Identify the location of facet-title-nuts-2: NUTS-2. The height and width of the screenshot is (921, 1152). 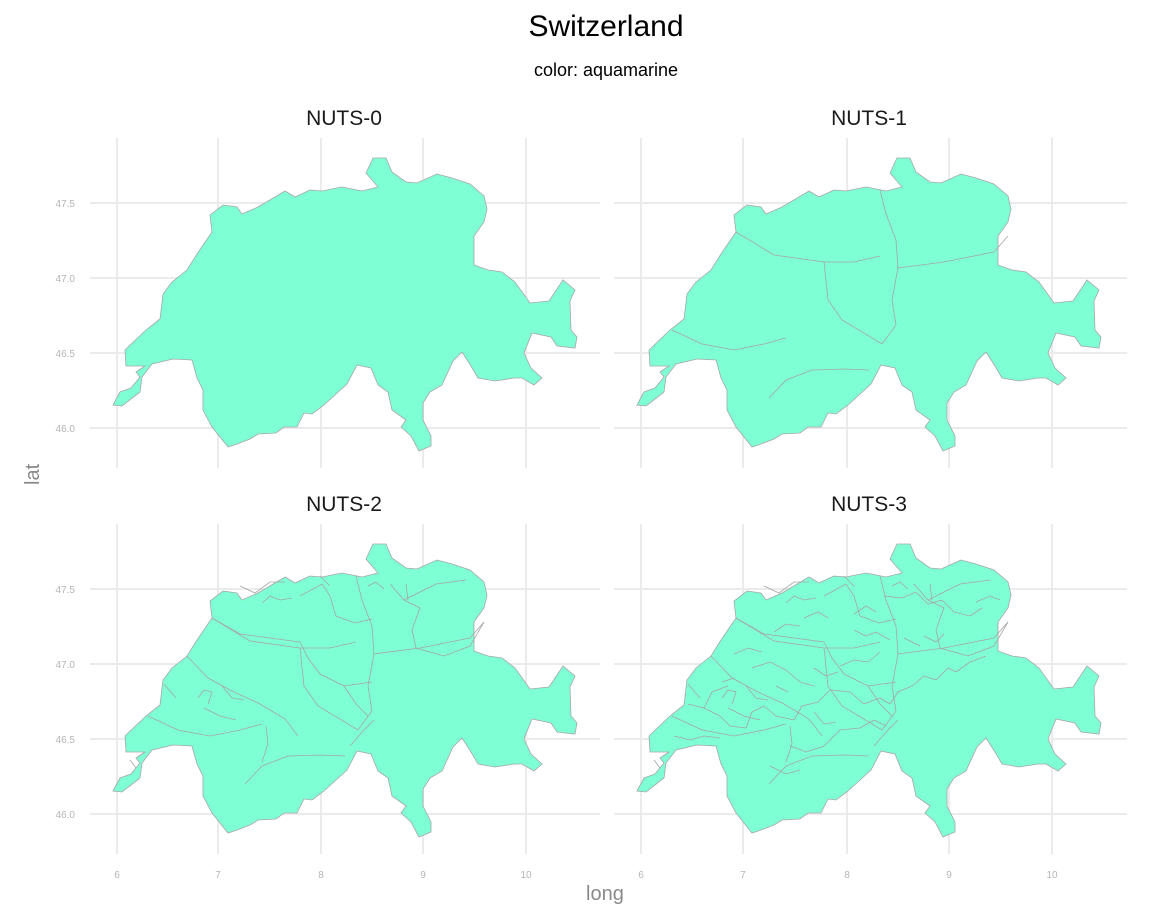
(344, 504).